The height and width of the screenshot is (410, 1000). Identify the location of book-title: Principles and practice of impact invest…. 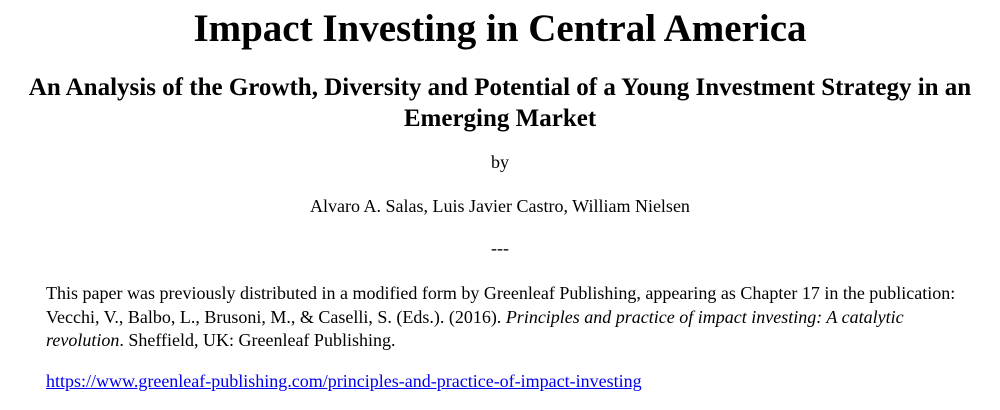
(475, 328).